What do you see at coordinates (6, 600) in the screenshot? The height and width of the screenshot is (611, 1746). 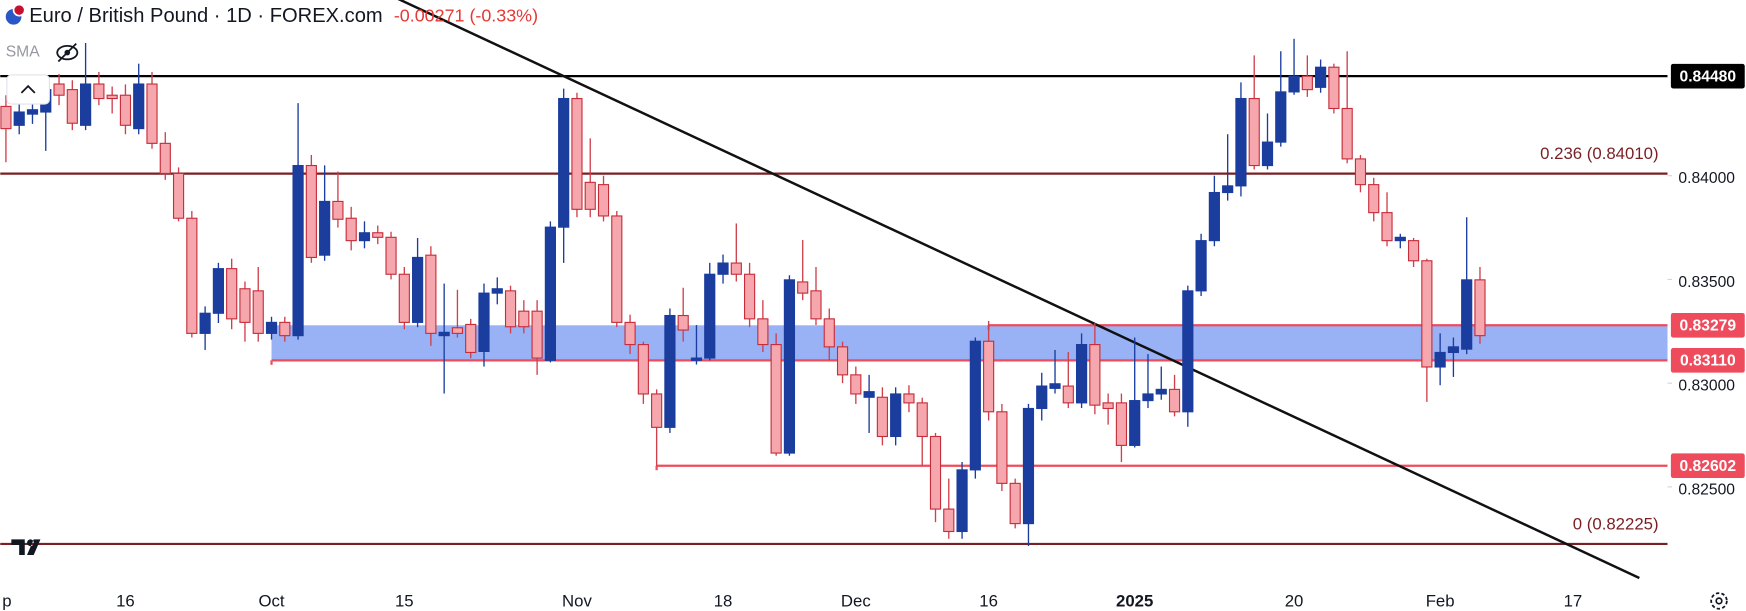 I see `x-tick-label: p` at bounding box center [6, 600].